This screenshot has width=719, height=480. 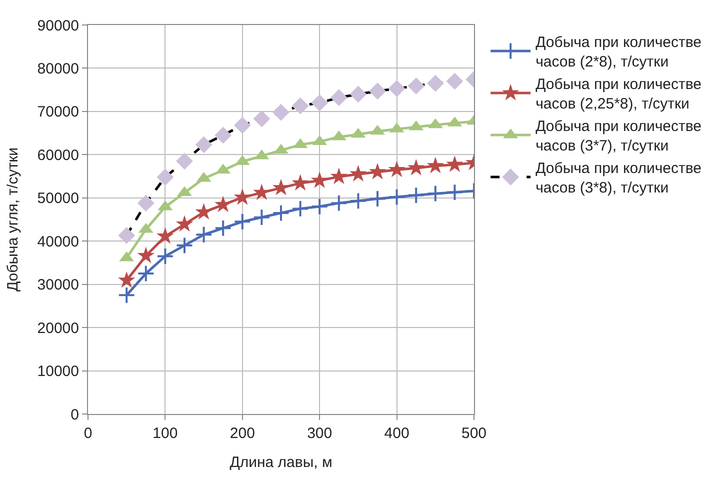 What do you see at coordinates (319, 433) in the screenshot?
I see `x-tick-label: 300` at bounding box center [319, 433].